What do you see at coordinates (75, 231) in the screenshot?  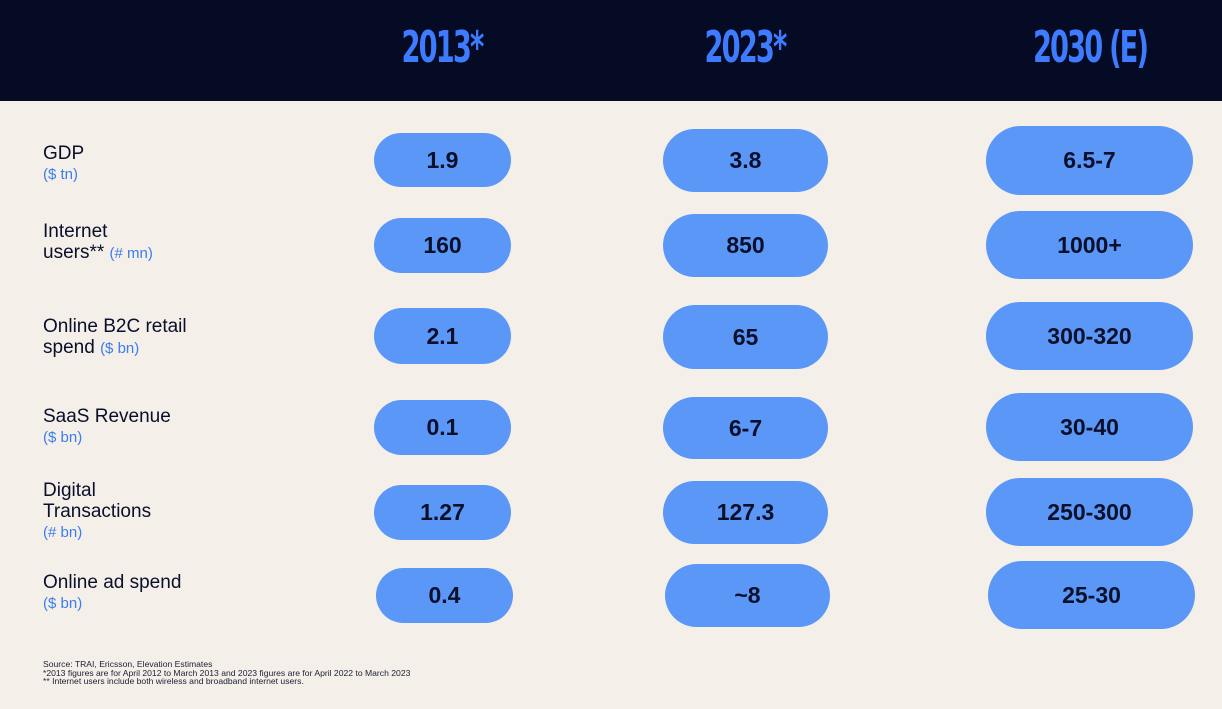 I see `row-label-text: Internet` at bounding box center [75, 231].